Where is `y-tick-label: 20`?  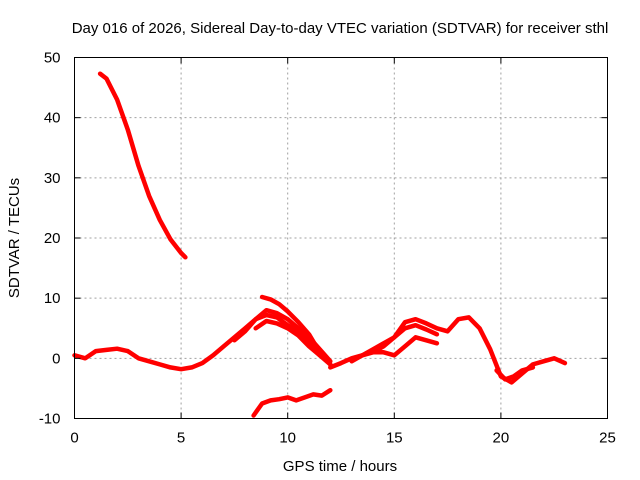 y-tick-label: 20 is located at coordinates (52, 238).